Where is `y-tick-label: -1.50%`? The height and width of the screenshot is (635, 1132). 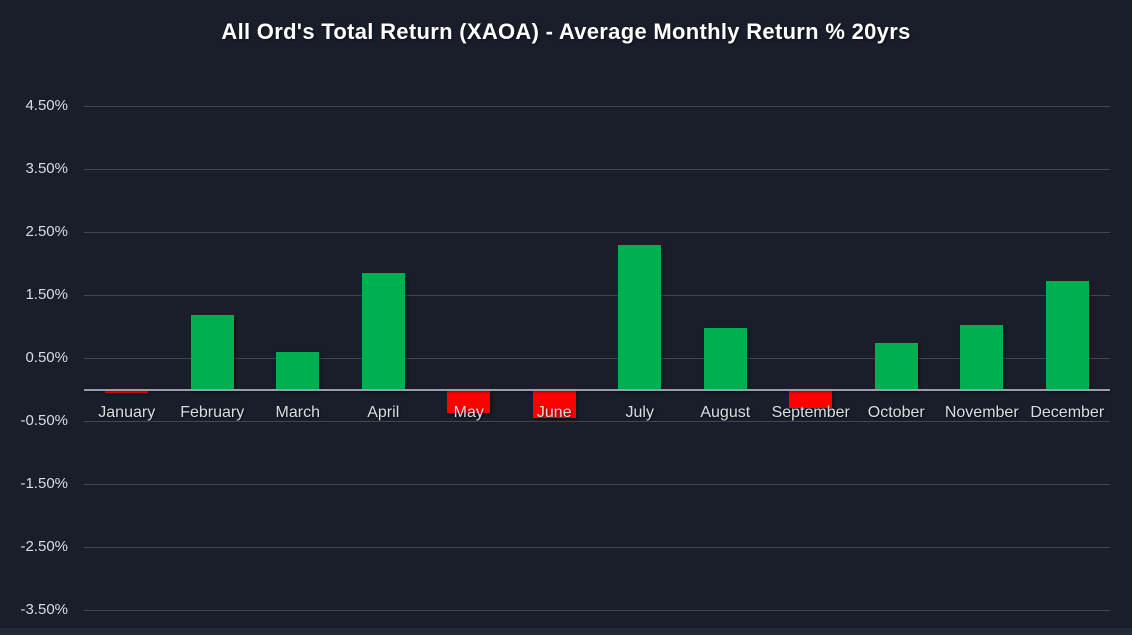 y-tick-label: -1.50% is located at coordinates (44, 483).